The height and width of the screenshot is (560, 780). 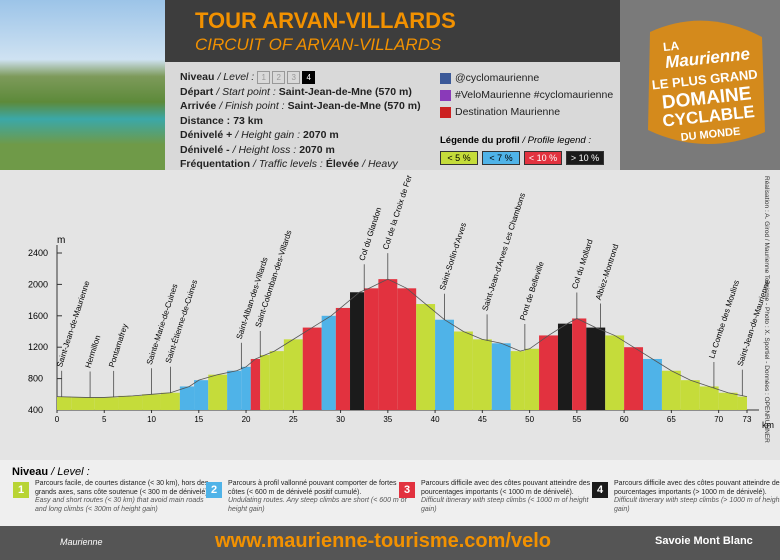 I want to click on row-value: 2070 m, so click(x=317, y=149).